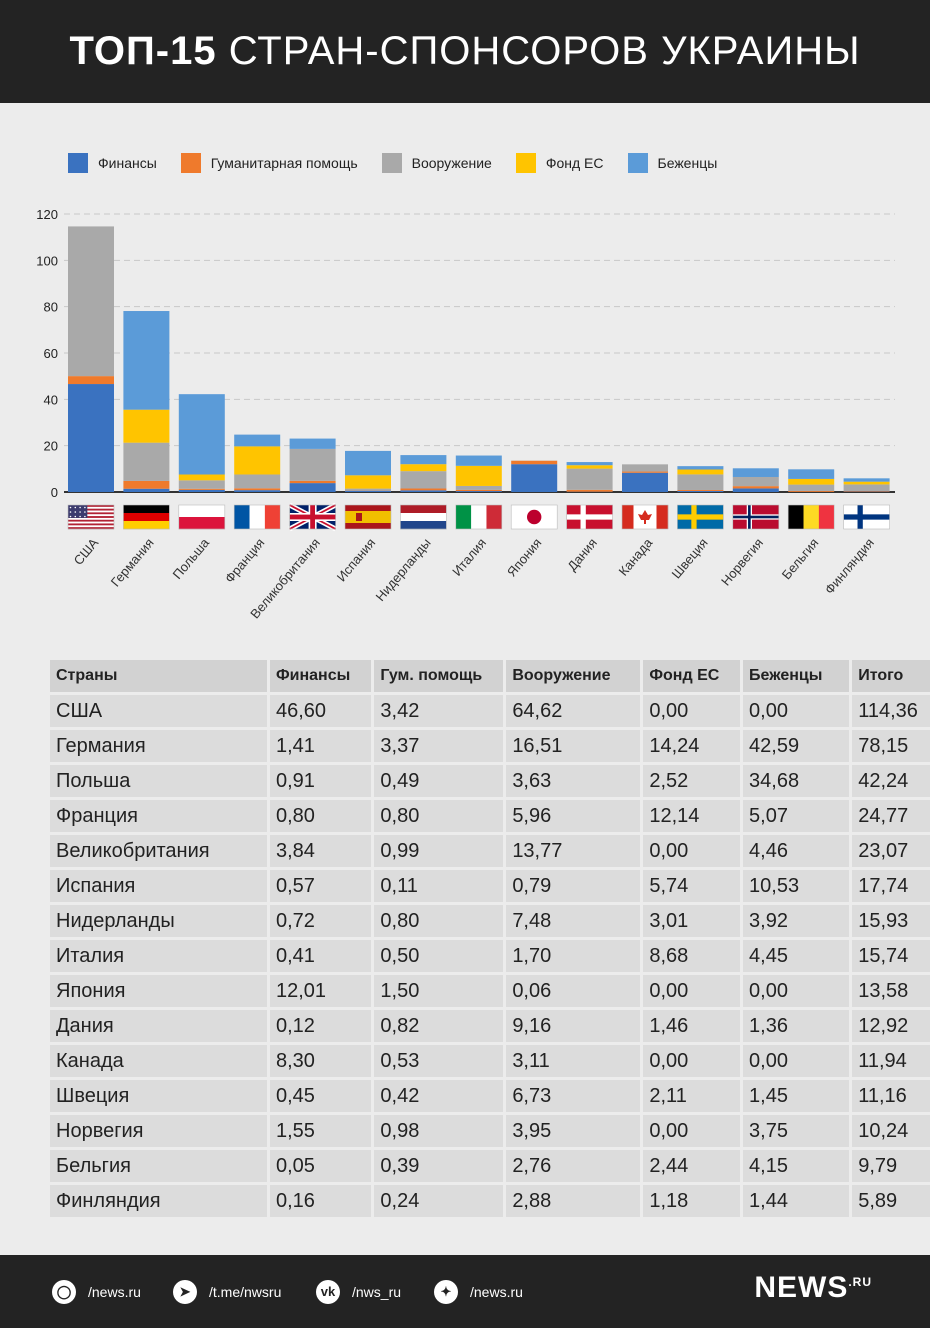 This screenshot has height=1328, width=930. Describe the element at coordinates (692, 1096) in the screenshot. I see `value-cell: 2,11` at that location.